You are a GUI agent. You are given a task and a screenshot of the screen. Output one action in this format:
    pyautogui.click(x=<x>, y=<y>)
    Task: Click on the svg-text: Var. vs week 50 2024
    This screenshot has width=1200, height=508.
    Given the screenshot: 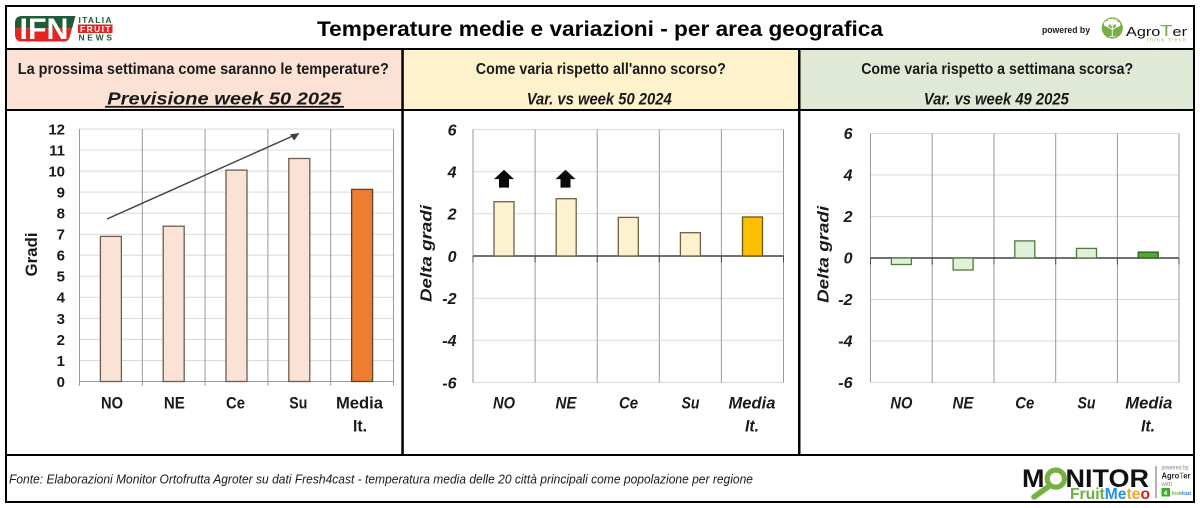 What is the action you would take?
    pyautogui.click(x=599, y=100)
    